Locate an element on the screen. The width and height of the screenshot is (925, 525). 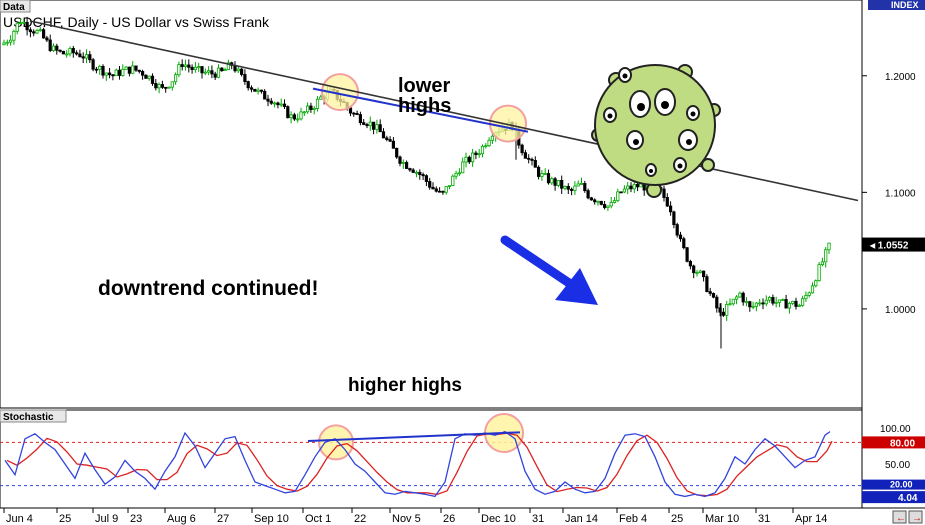
scroll-left-icon: ← is located at coordinates (901, 518).